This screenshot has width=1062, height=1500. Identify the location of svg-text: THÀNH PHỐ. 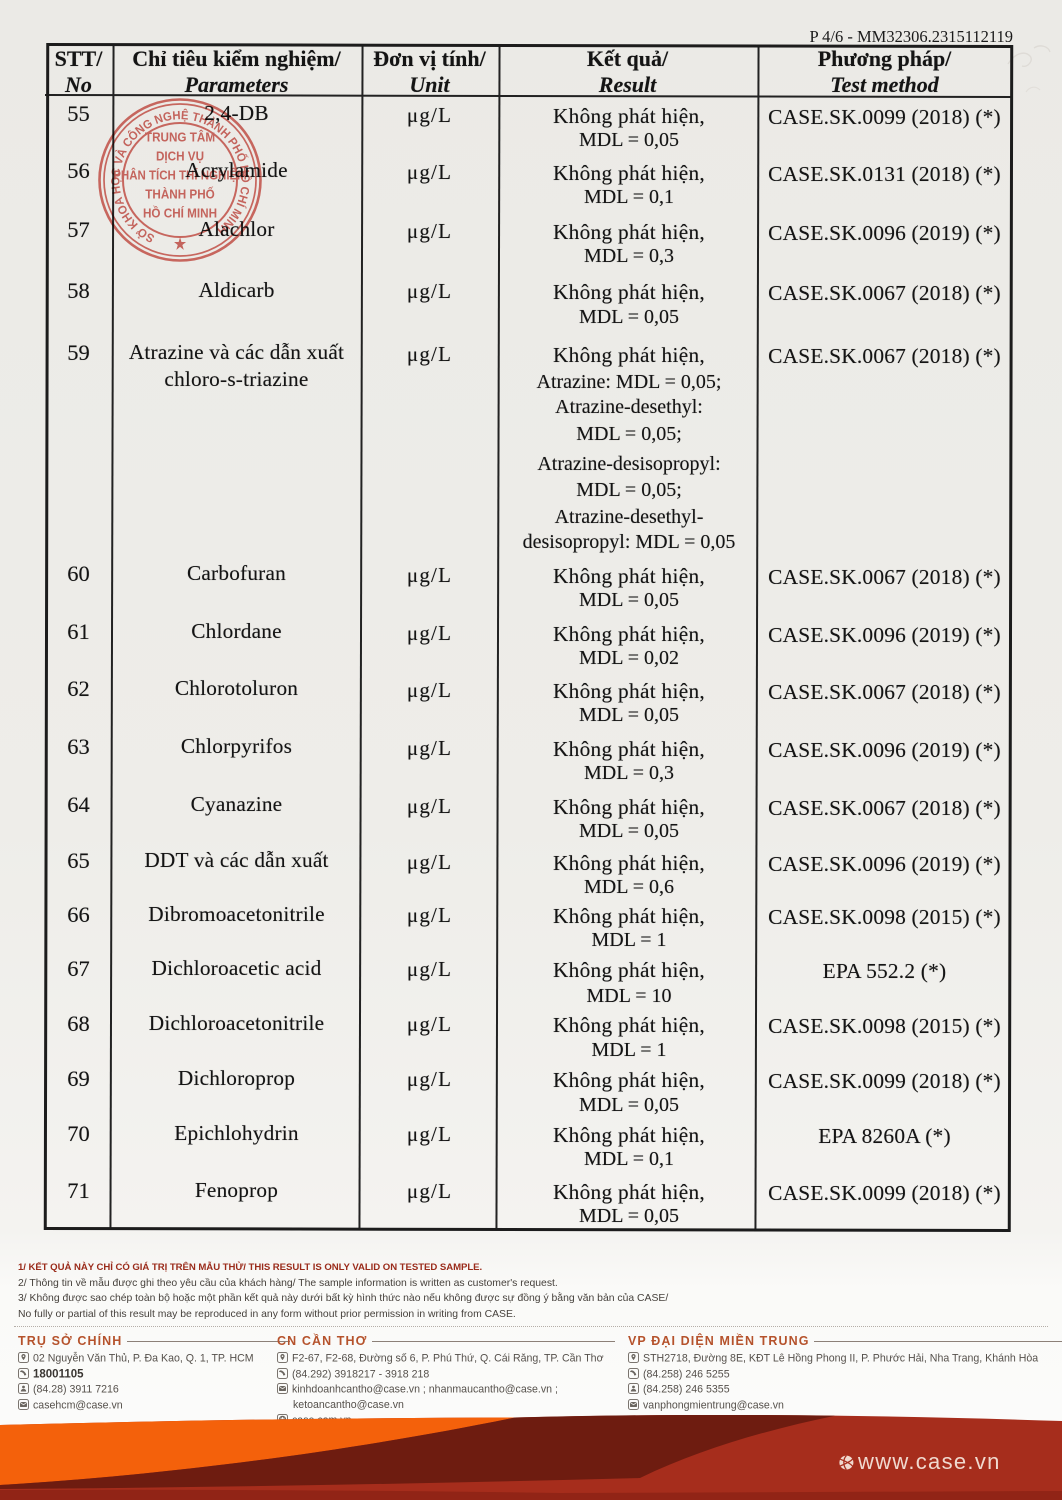
(180, 194).